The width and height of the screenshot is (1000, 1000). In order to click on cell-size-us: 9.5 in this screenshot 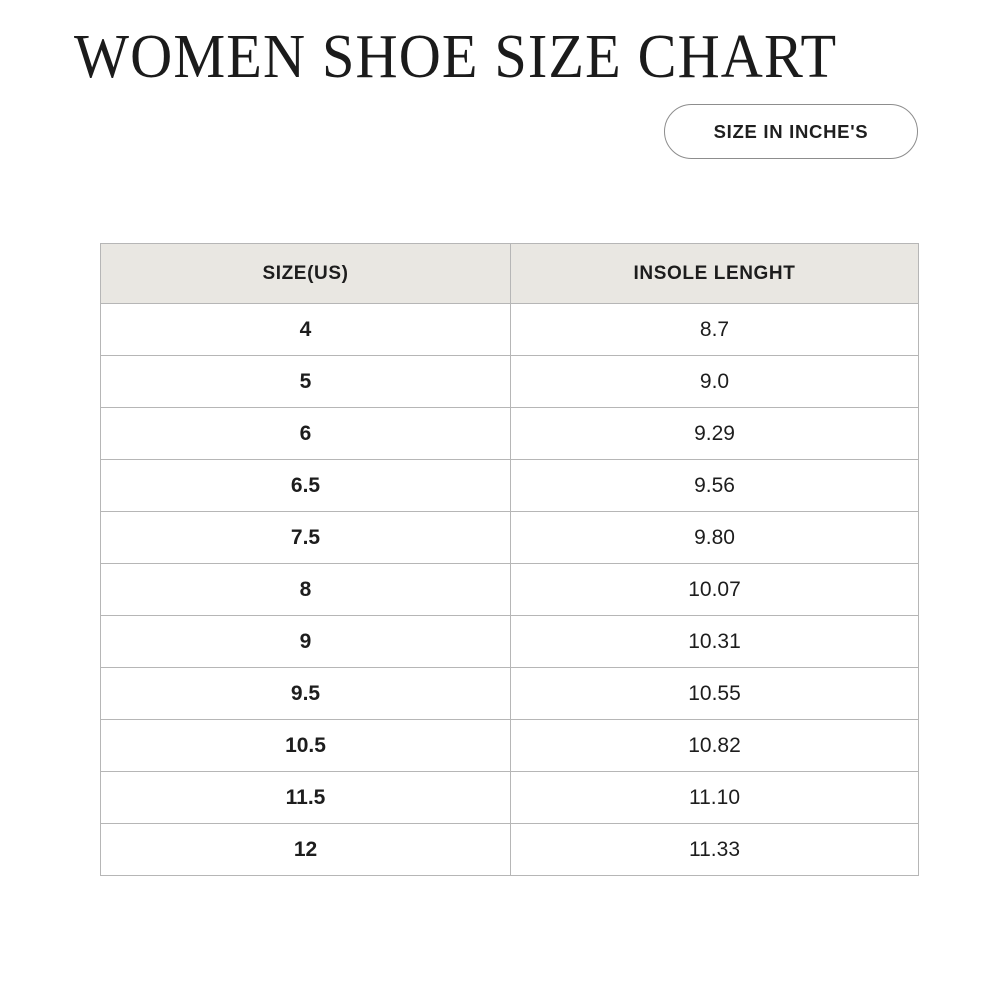, I will do `click(305, 693)`.